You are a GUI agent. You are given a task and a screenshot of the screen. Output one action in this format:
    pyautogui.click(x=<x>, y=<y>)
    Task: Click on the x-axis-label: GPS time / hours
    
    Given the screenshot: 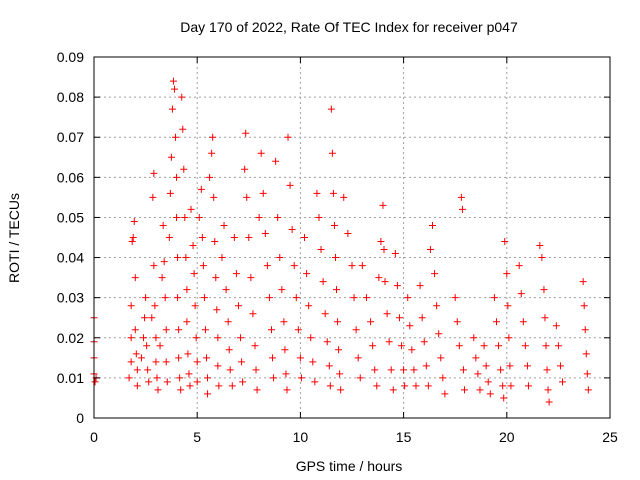 What is the action you would take?
    pyautogui.click(x=349, y=466)
    